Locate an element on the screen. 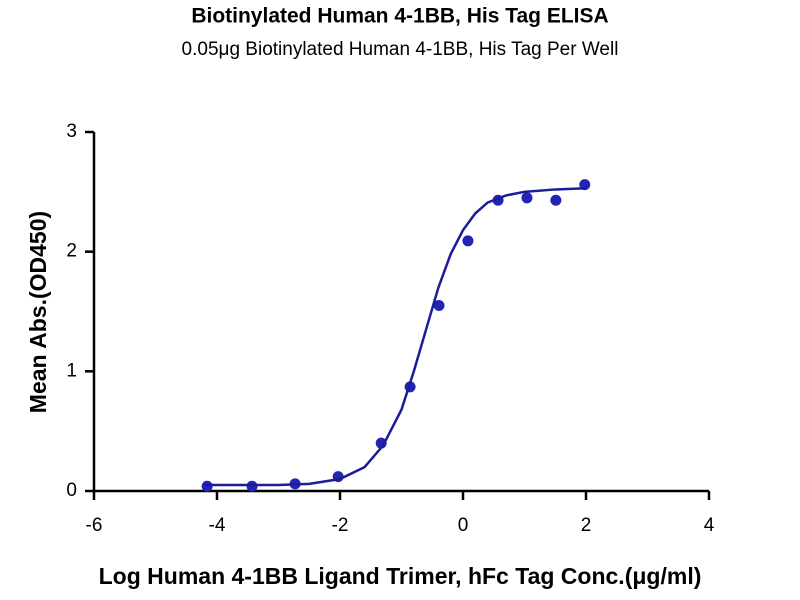 The image size is (800, 600). y-axis-label: Mean Abs.(OD450) is located at coordinates (38, 312).